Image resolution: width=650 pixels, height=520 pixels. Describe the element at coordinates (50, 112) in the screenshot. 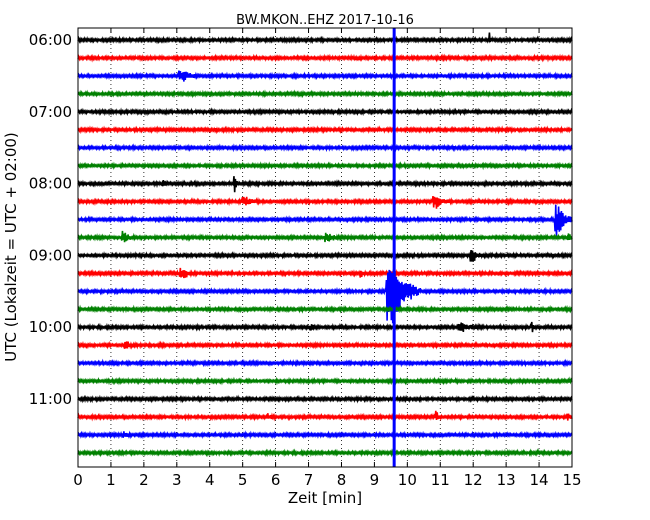

I see `y-tick-label-1: 07:00` at that location.